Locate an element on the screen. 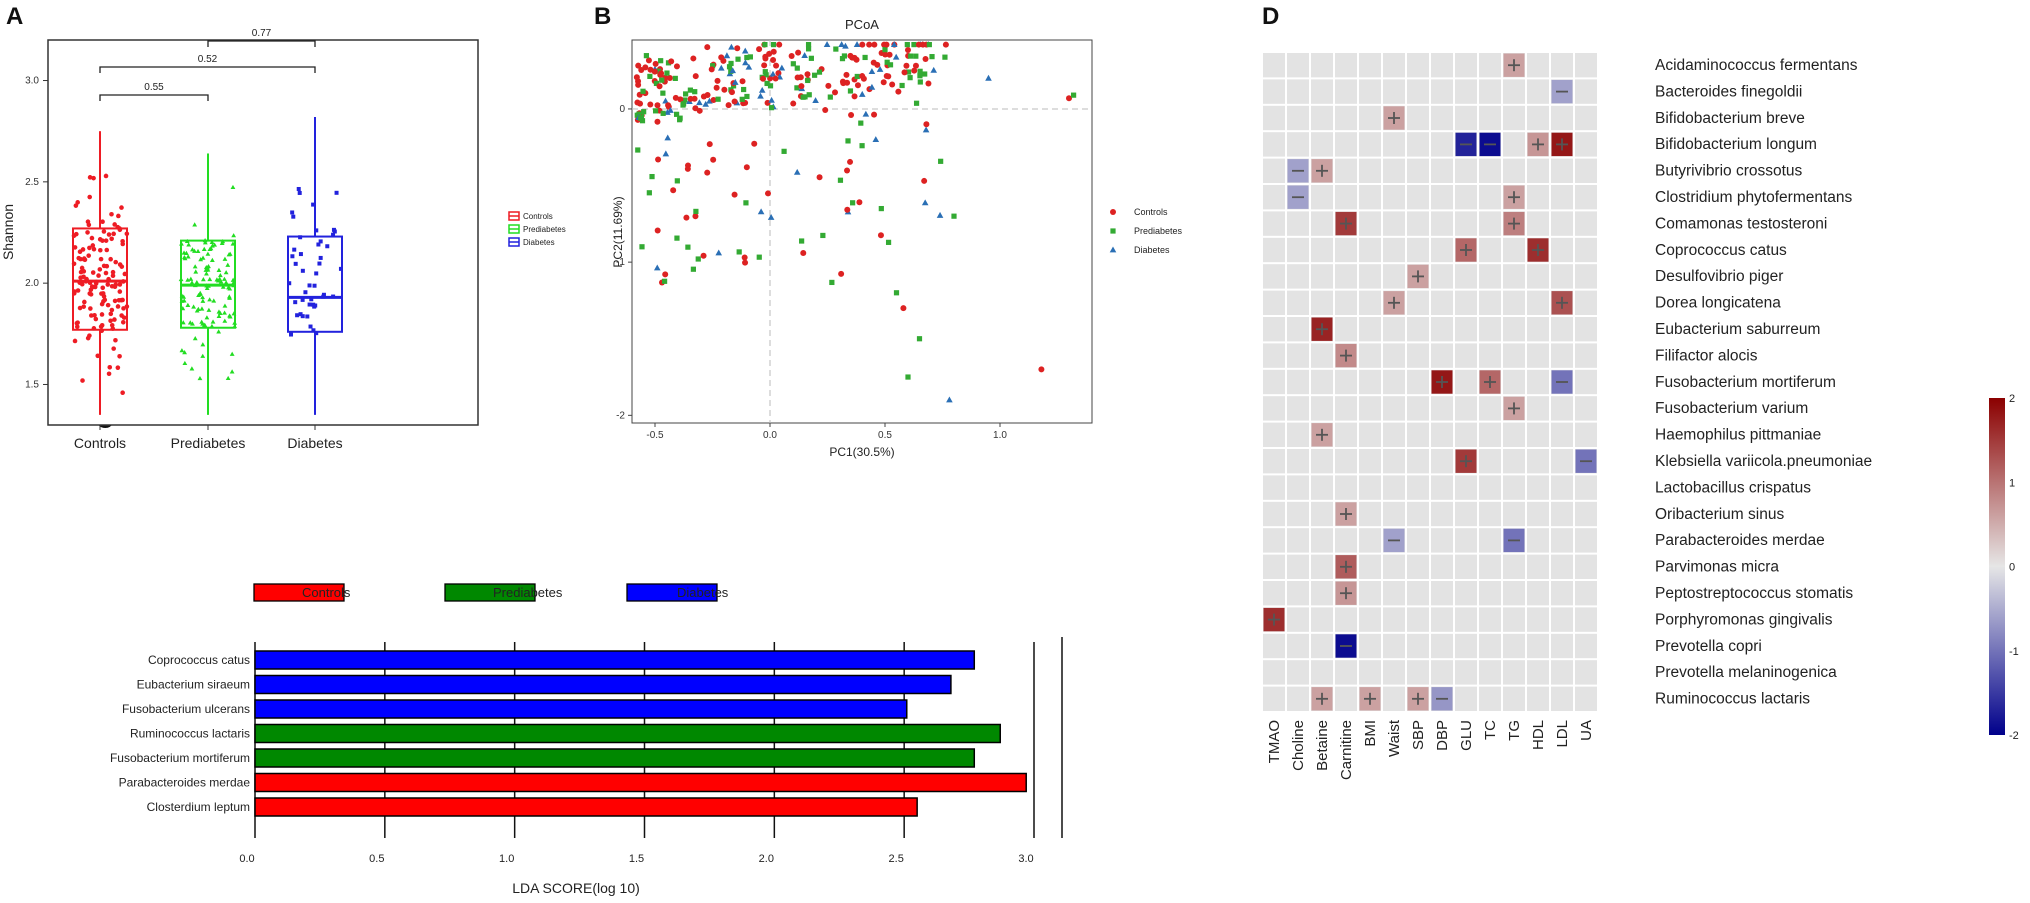  panel-a-legend: Controls Prediabetes Diabetes is located at coordinates (537, 229).